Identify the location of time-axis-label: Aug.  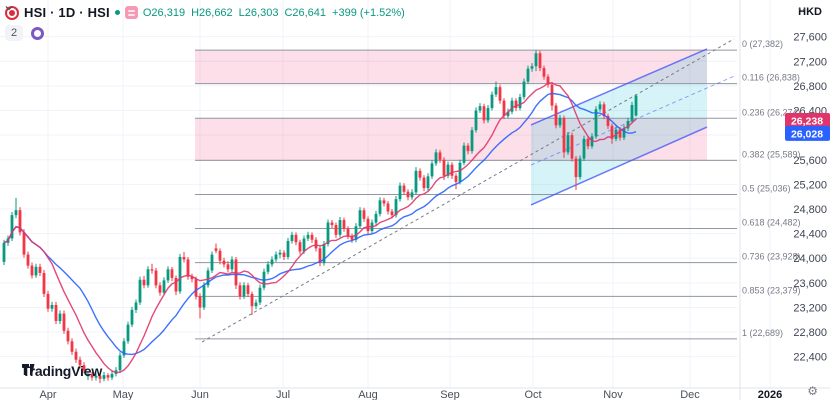
(368, 394).